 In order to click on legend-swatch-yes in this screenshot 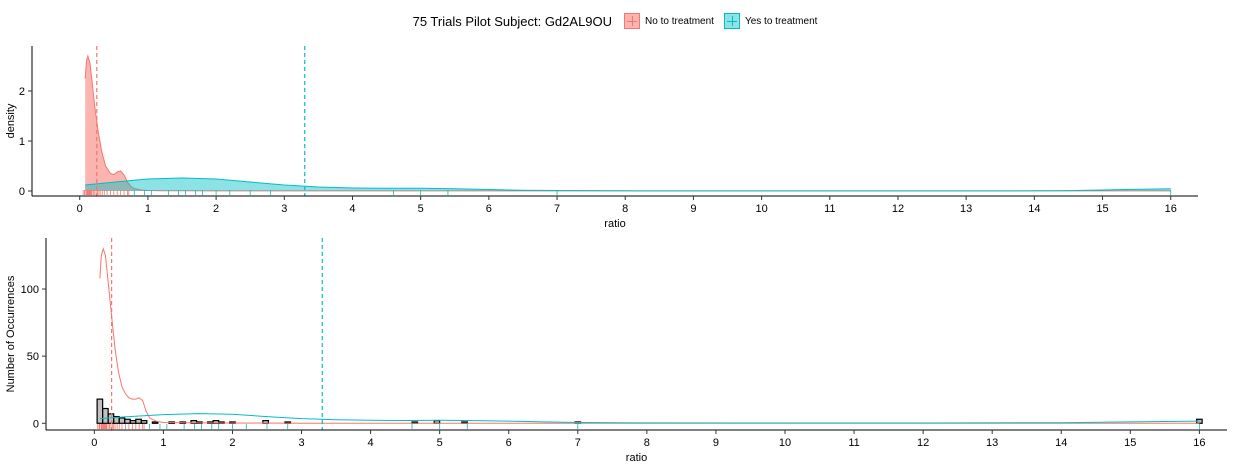, I will do `click(731, 21)`.